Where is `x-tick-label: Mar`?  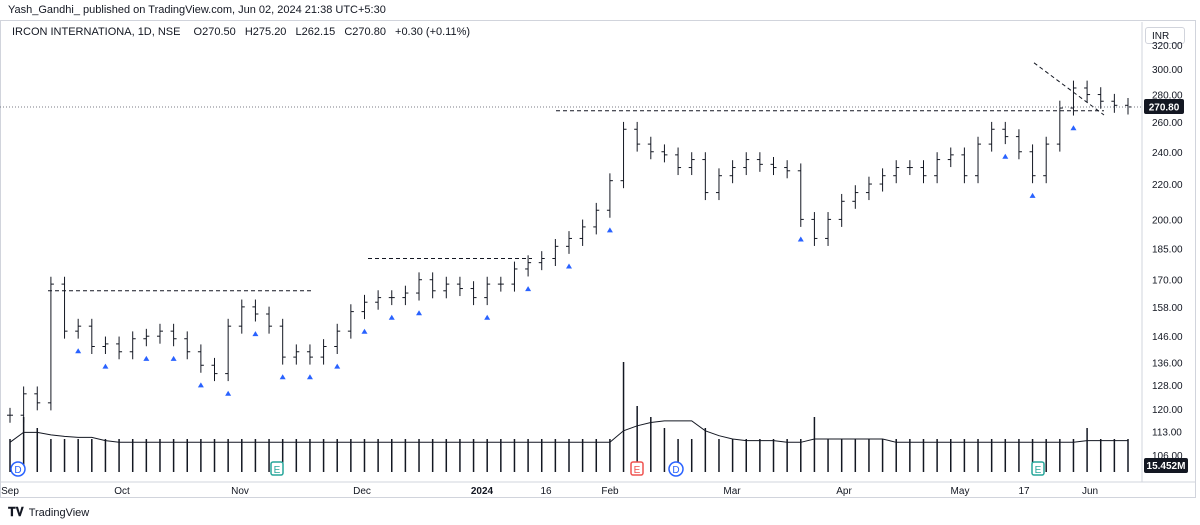 x-tick-label: Mar is located at coordinates (732, 491).